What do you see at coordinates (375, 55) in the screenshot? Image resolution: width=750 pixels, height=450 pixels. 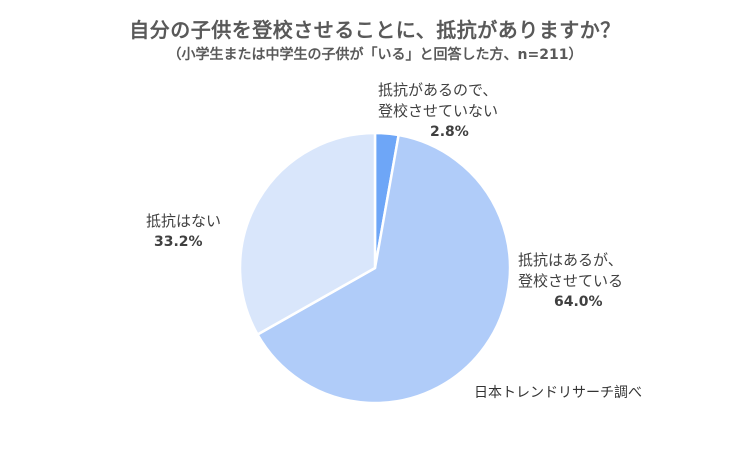 I see `chart-subtitle: （小学生または中学生の子供が「いる」と回答した方、n=211）` at bounding box center [375, 55].